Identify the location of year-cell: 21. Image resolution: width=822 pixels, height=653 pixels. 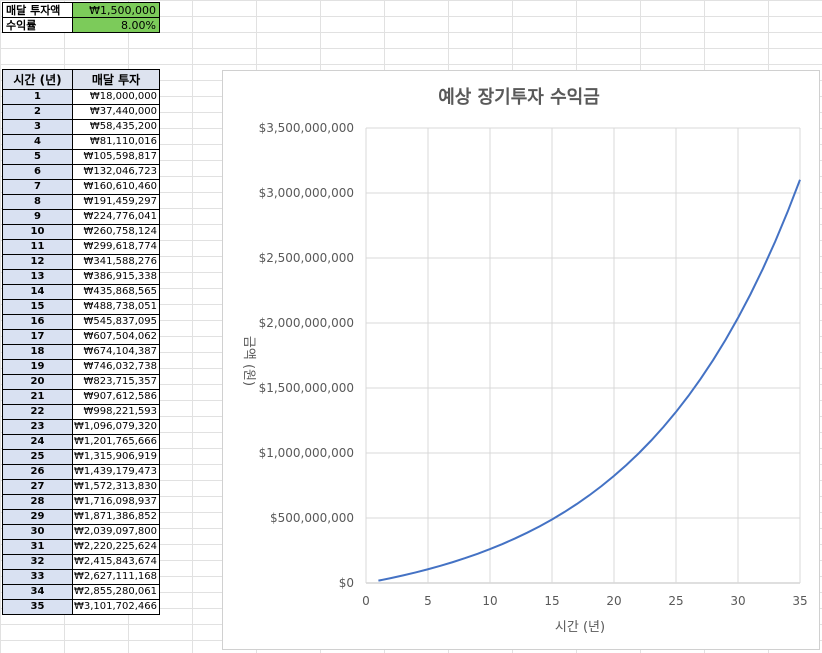
(37, 397).